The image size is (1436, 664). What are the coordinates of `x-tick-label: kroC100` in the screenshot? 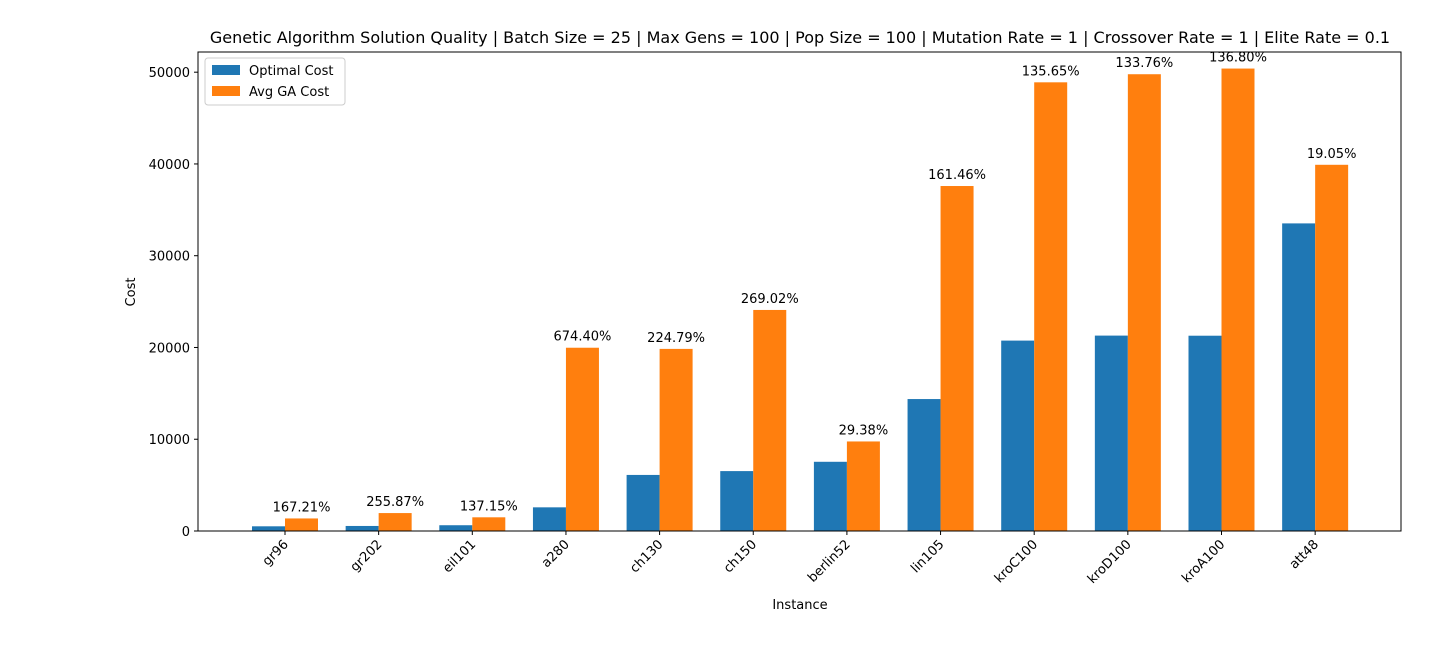 It's located at (1016, 561).